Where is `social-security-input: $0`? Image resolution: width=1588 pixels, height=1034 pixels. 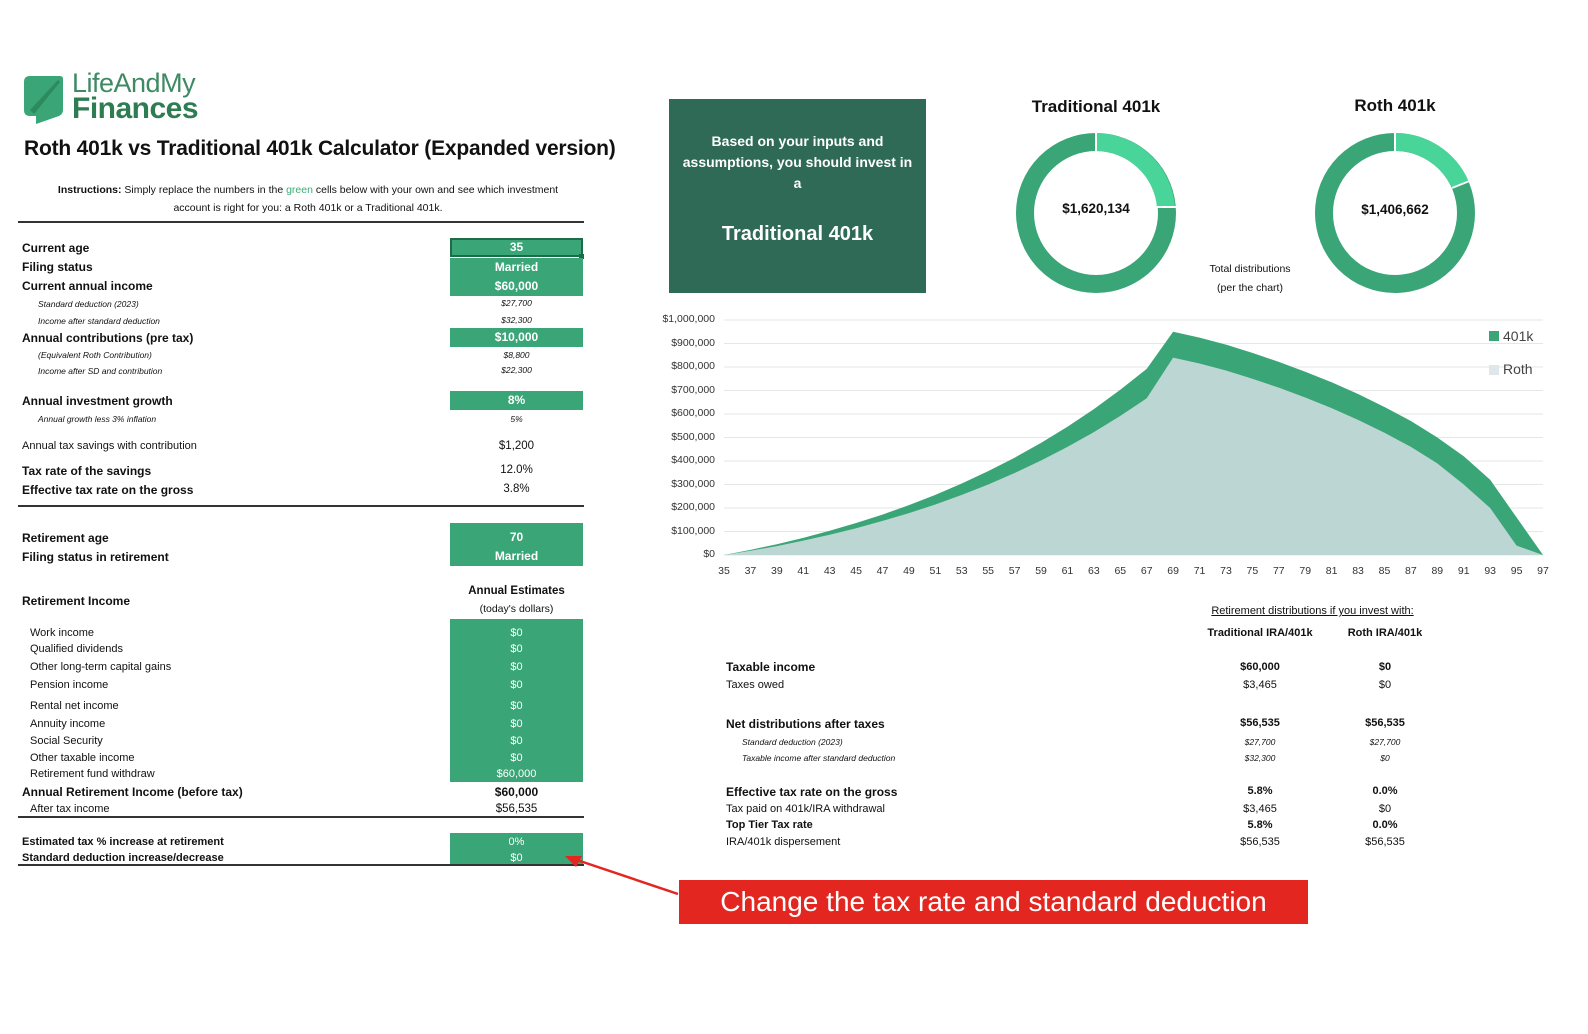 social-security-input: $0 is located at coordinates (516, 741).